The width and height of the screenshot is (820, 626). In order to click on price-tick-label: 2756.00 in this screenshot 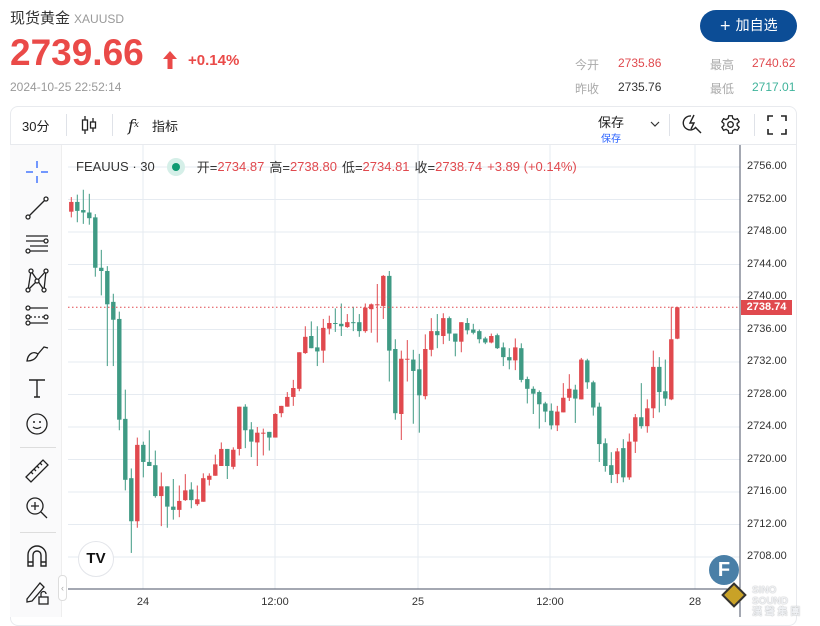, I will do `click(767, 166)`.